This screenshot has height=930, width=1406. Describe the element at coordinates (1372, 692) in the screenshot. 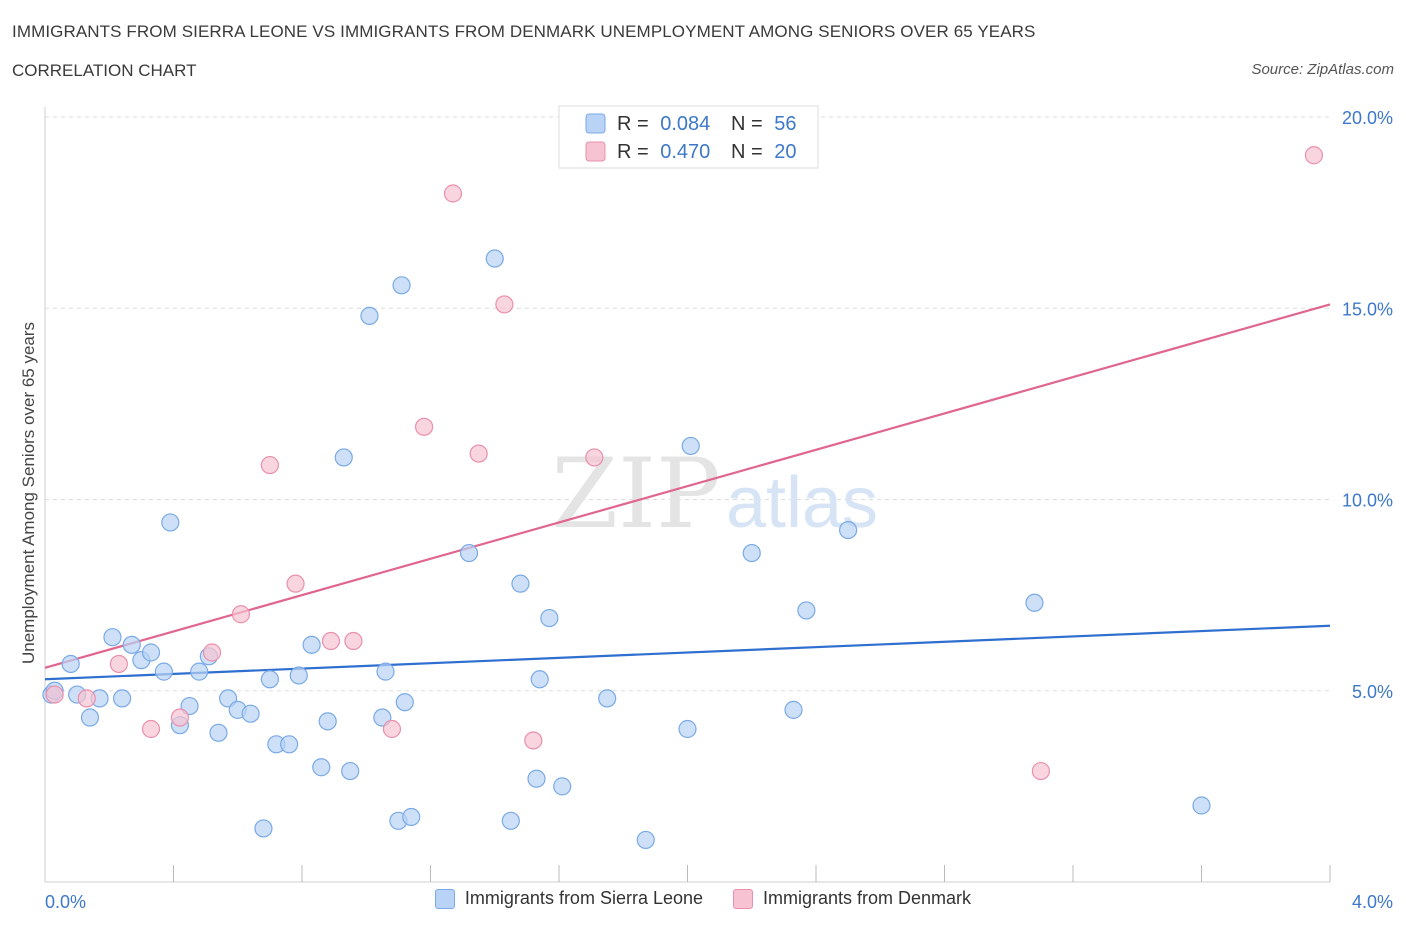

I see `y-tick-label: 5.0%` at that location.